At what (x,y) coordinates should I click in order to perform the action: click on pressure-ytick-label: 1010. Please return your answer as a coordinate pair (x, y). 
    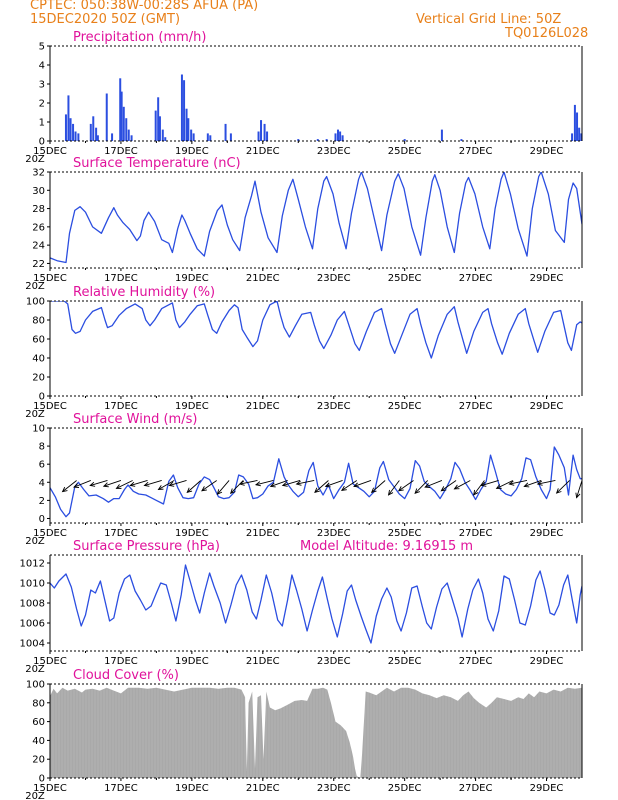
    Looking at the image, I should click on (32, 584).